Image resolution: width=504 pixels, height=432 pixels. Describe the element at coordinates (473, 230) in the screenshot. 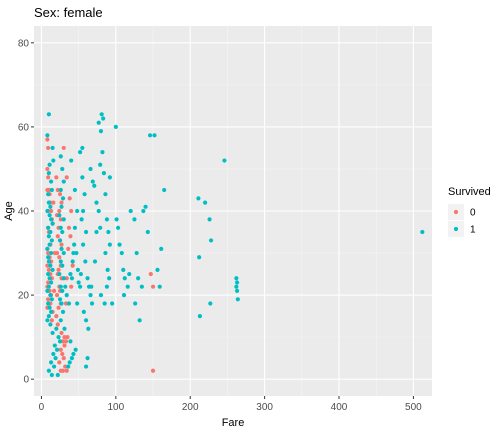

I see `legend-label-1: 1` at that location.